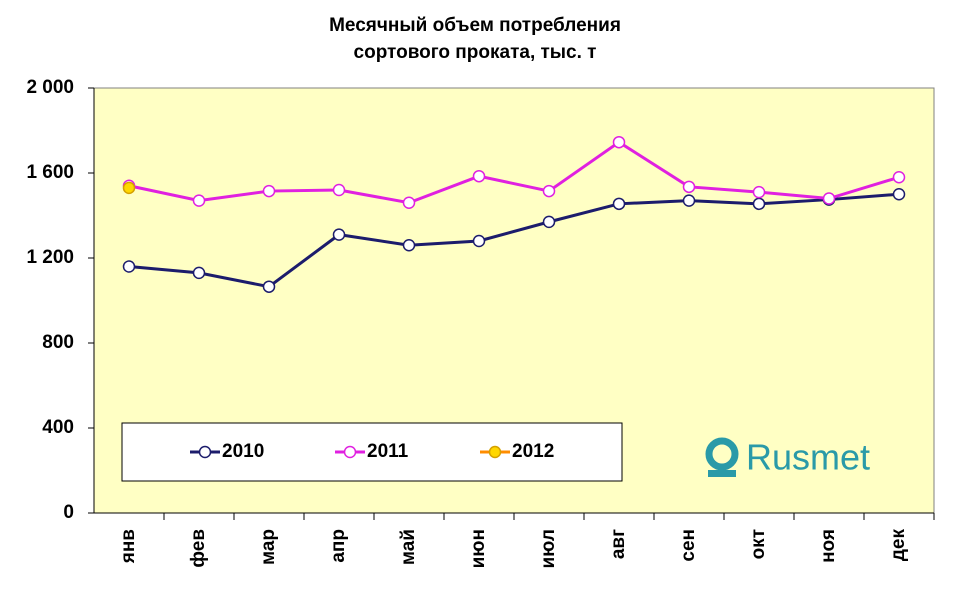 The width and height of the screenshot is (970, 604). I want to click on legend-label: 2011, so click(388, 451).